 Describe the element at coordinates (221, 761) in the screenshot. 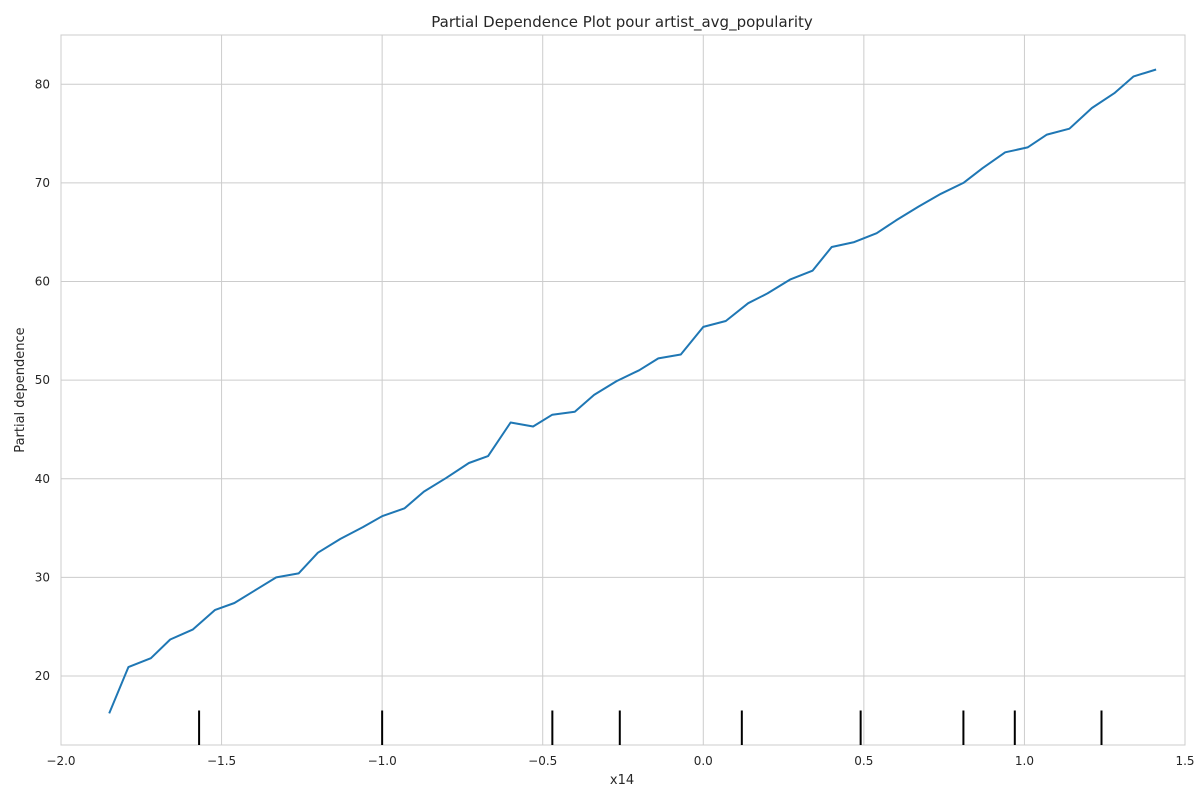

I see `x-tick-label: −1.5` at that location.